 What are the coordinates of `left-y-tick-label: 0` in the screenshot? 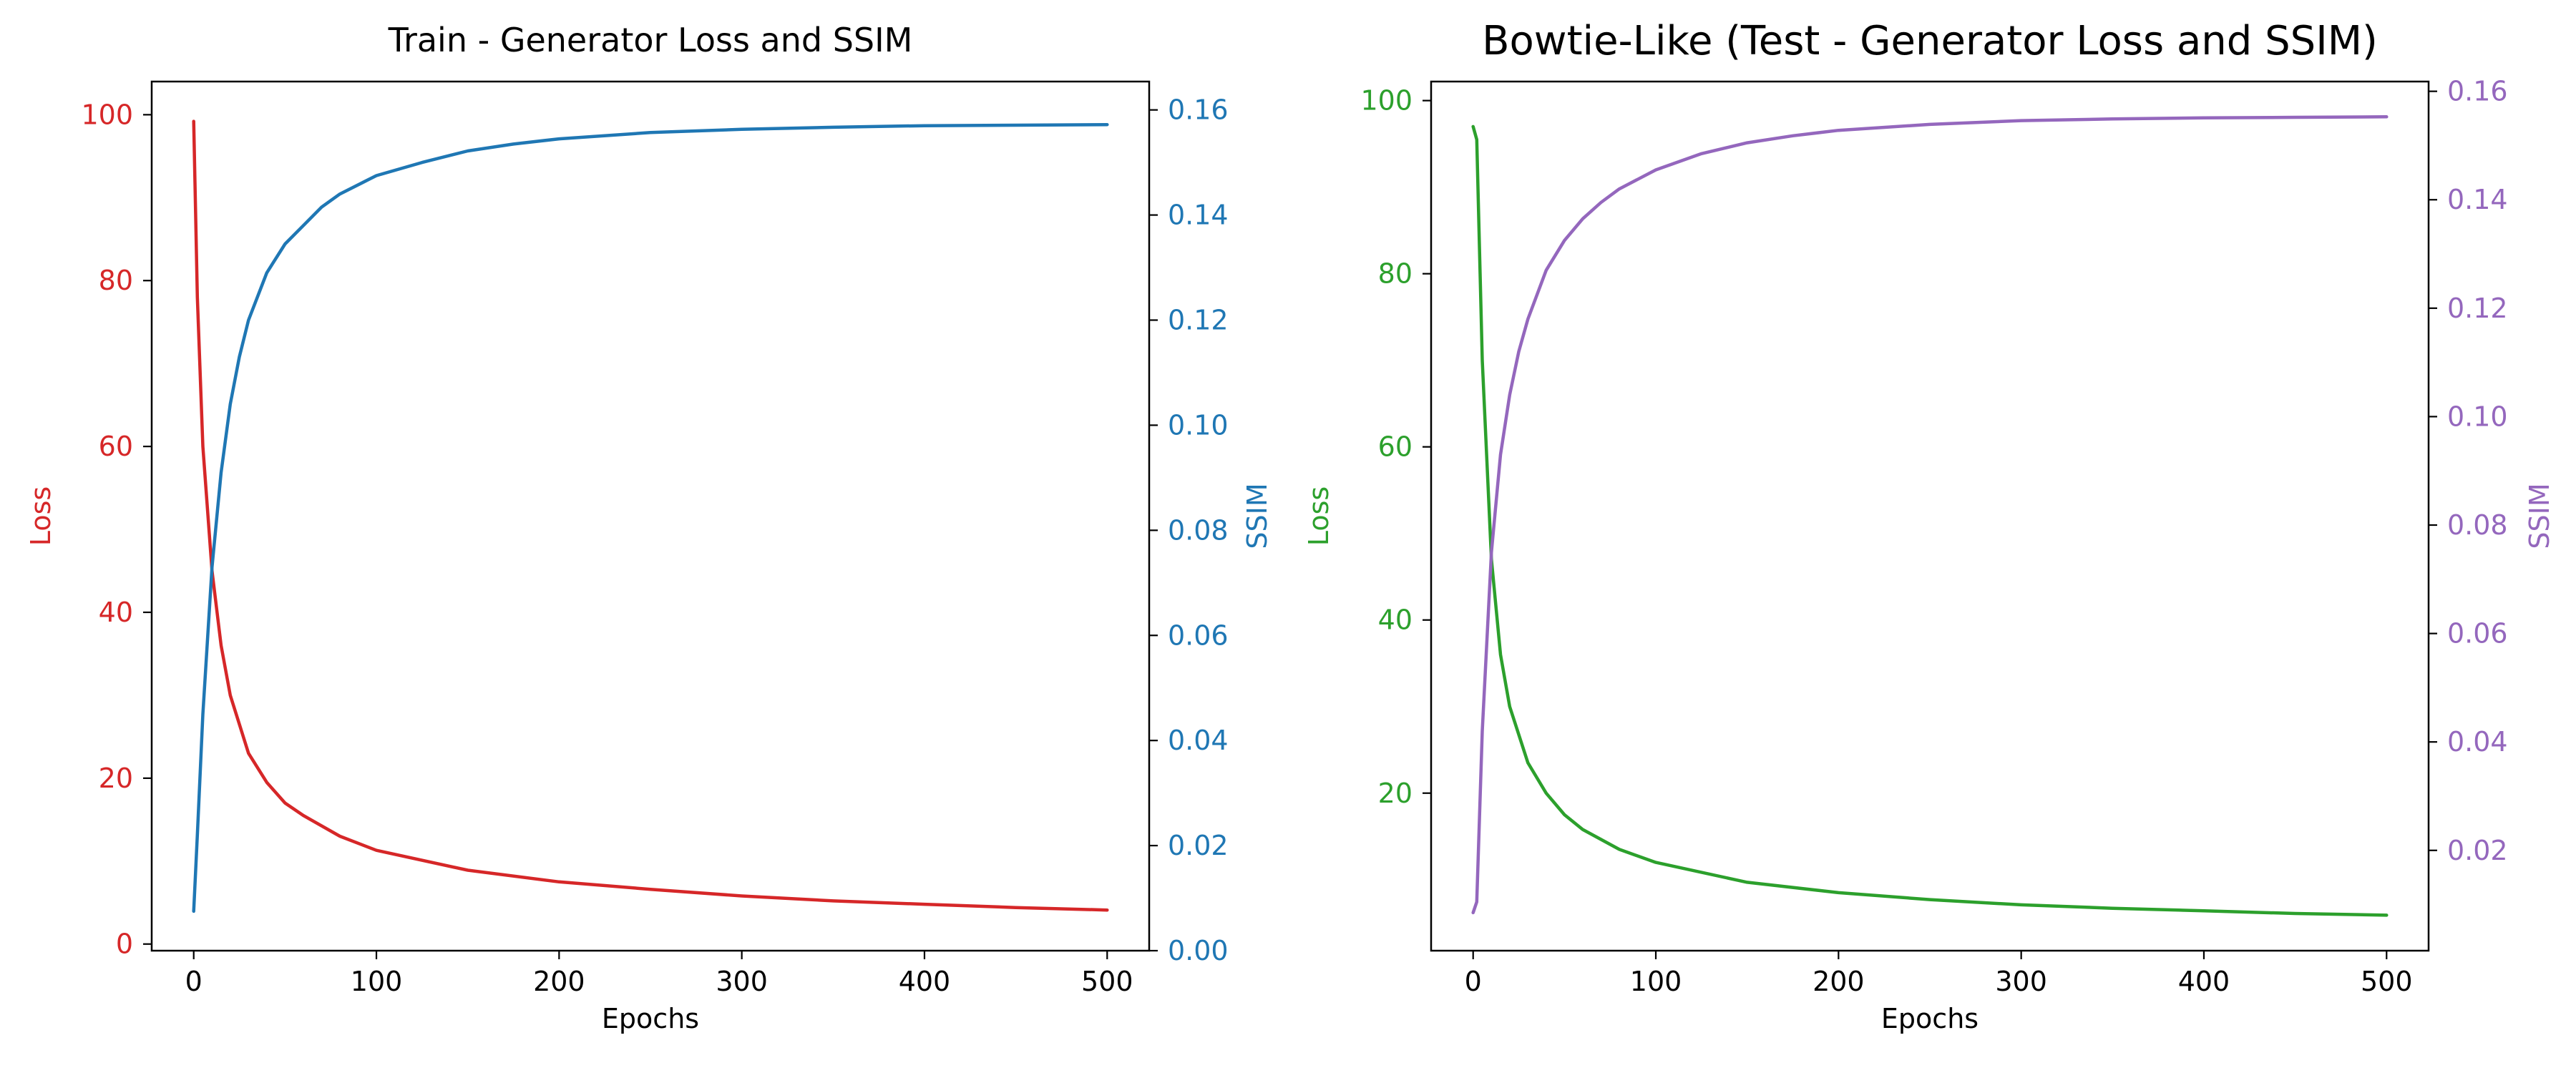 It's located at (124, 945).